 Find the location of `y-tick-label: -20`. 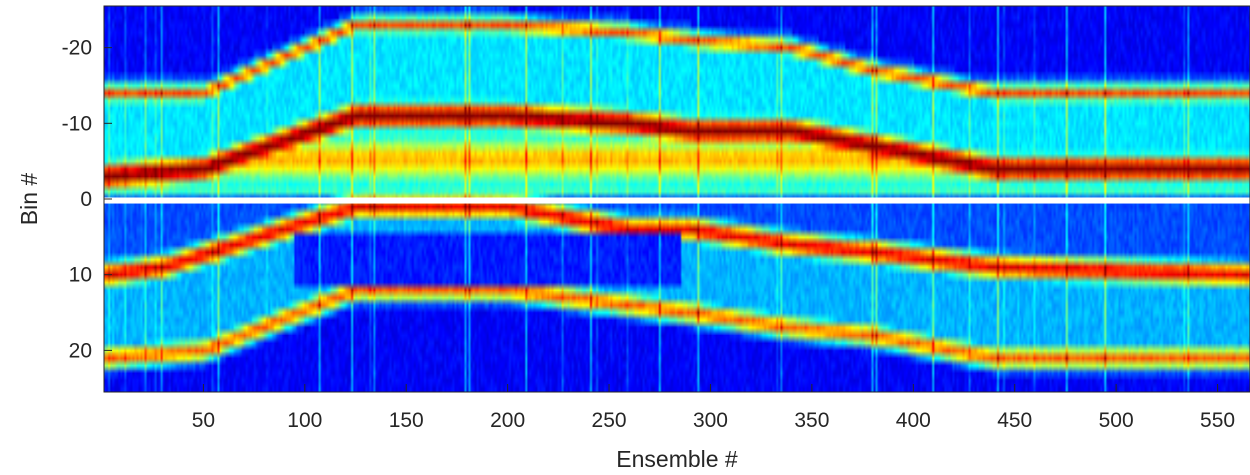

y-tick-label: -20 is located at coordinates (77, 48).